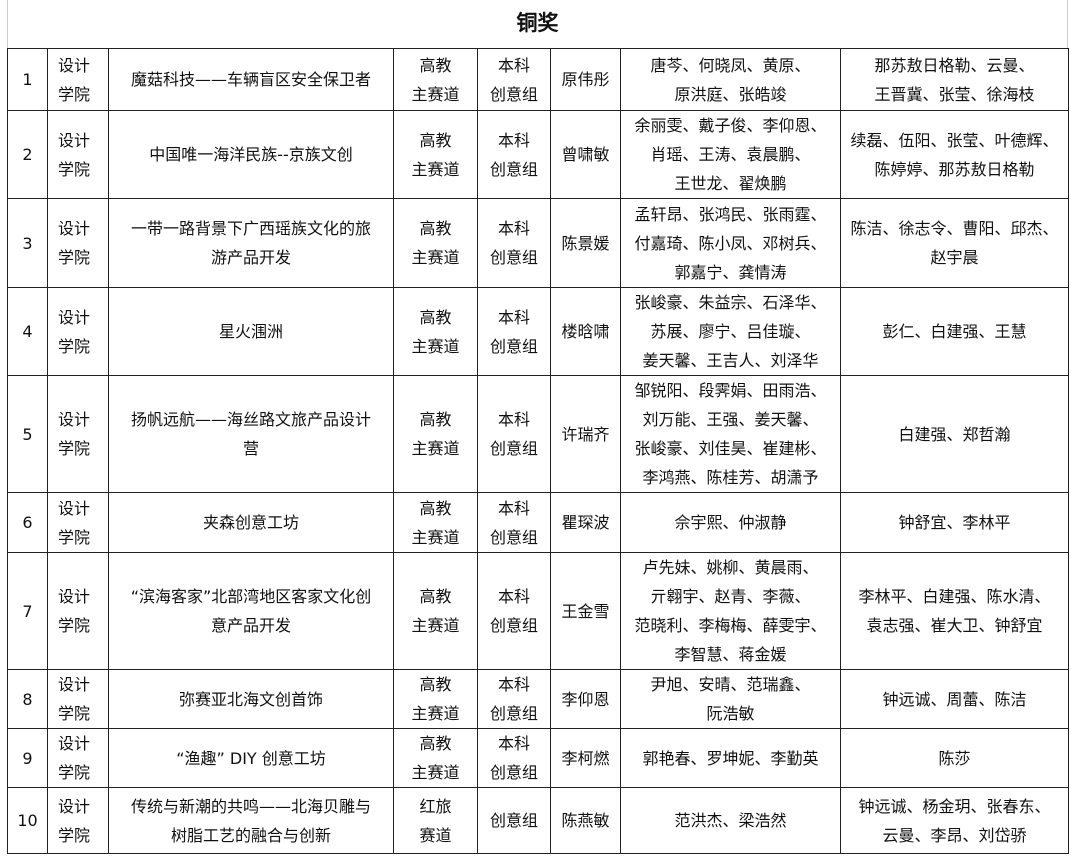  Describe the element at coordinates (954, 434) in the screenshot. I see `advisors-cell: 白建强、郑哲瀚` at that location.